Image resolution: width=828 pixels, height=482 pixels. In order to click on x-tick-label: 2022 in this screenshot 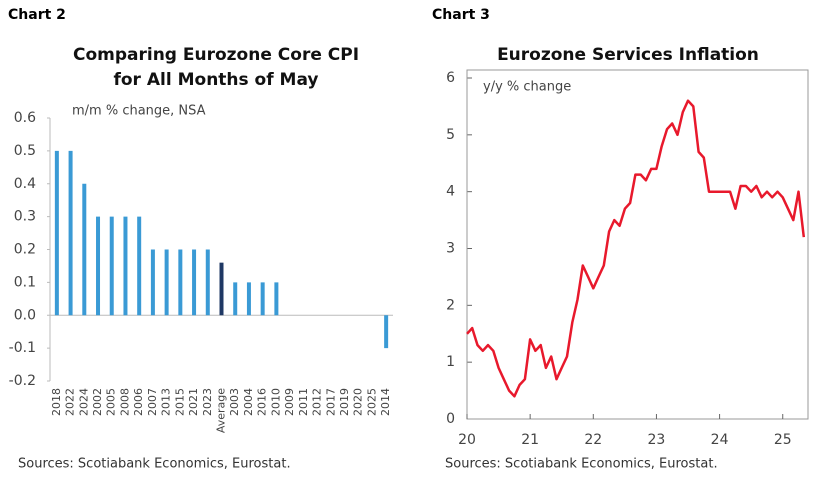, I will do `click(70, 402)`.